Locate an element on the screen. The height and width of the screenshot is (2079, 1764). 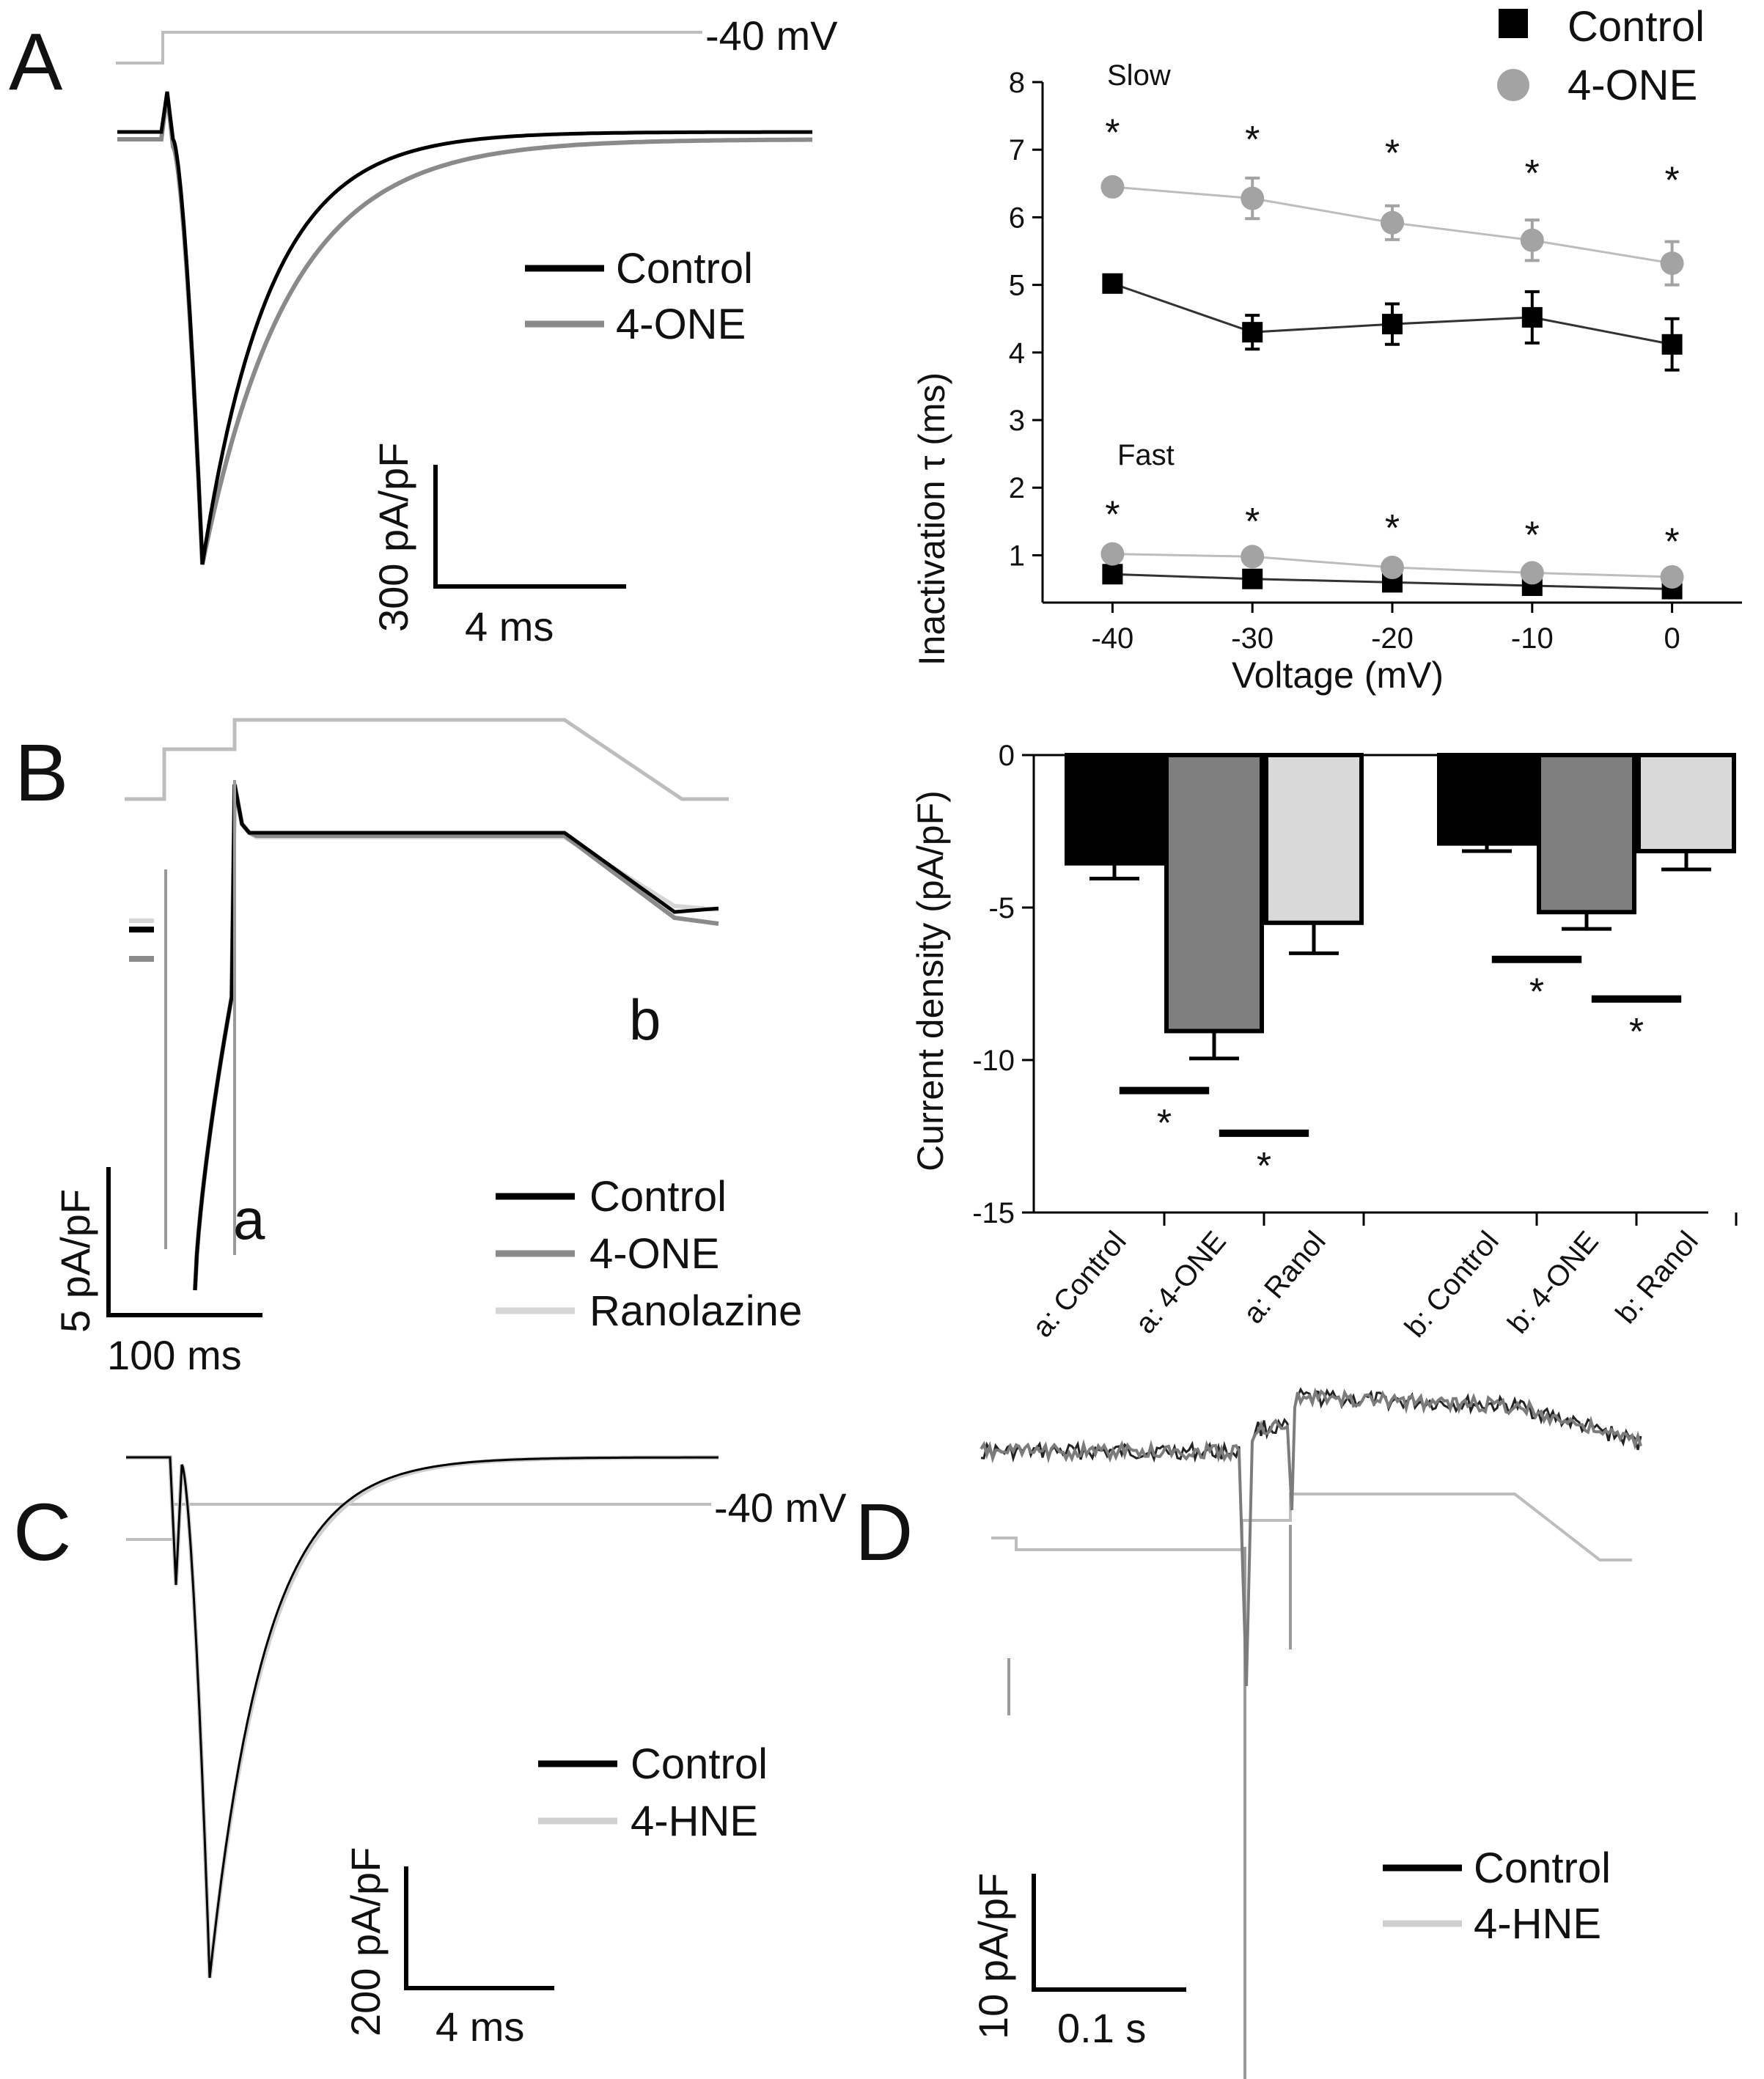
tau-legend-control: Control is located at coordinates (1636, 27).